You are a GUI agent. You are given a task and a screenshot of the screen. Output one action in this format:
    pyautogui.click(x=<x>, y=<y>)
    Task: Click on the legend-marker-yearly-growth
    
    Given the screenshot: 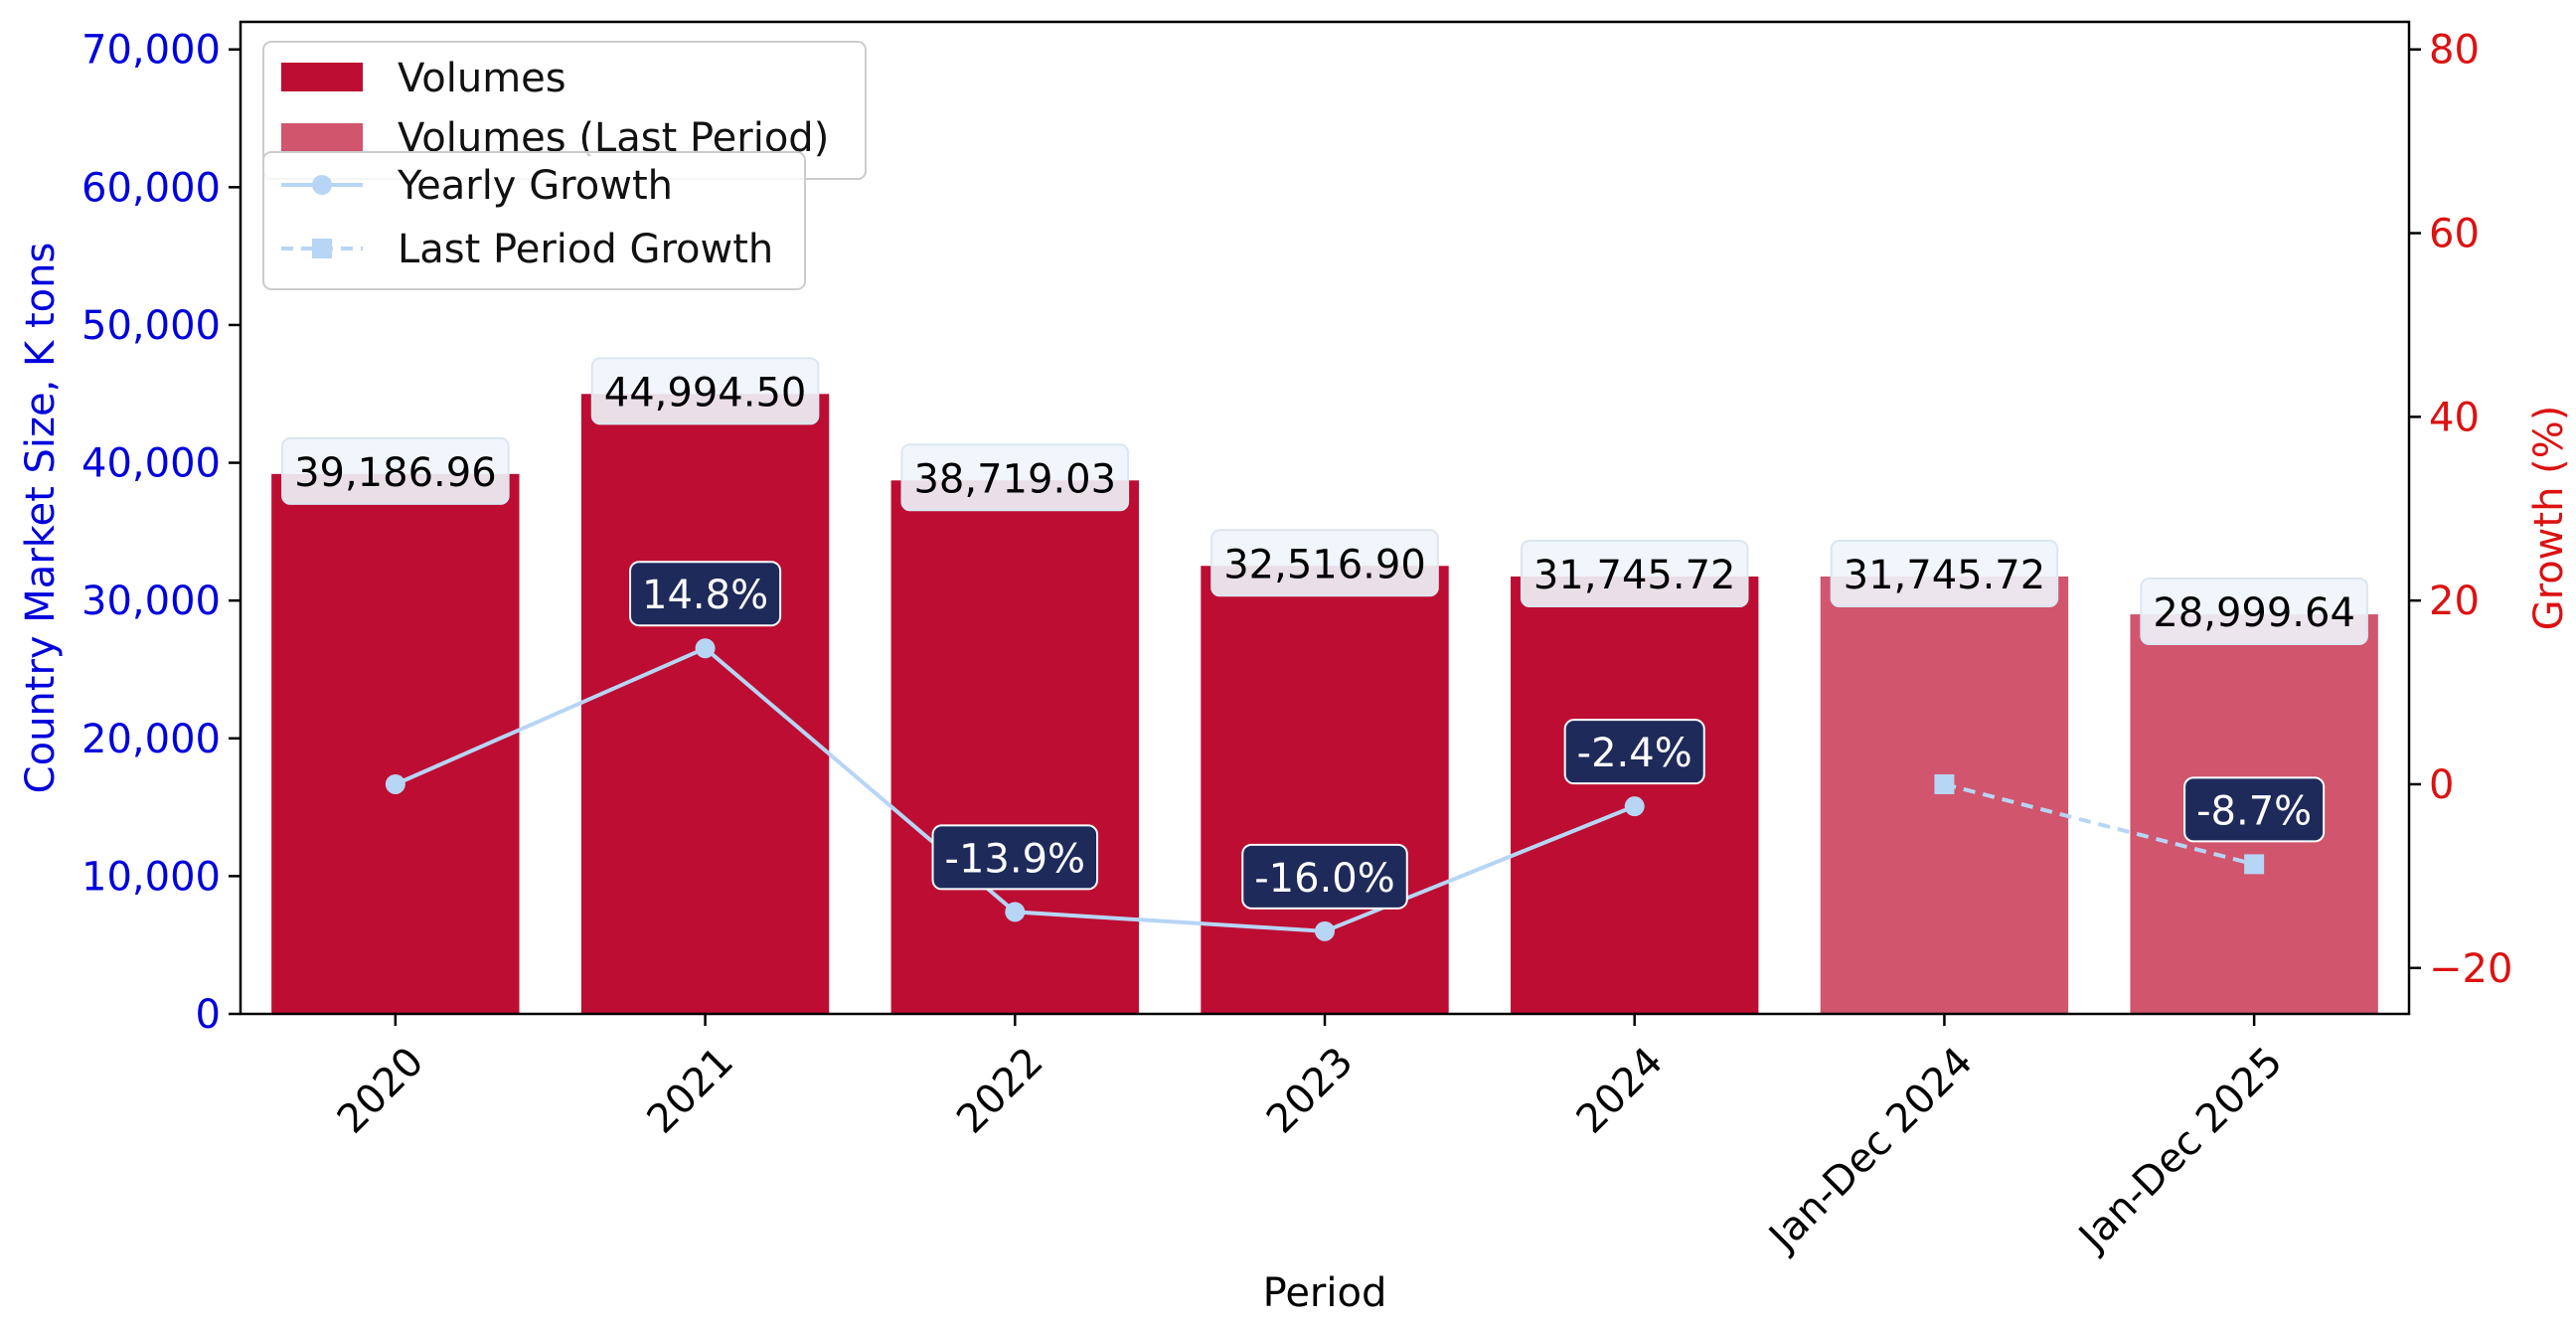 What is the action you would take?
    pyautogui.click(x=322, y=185)
    